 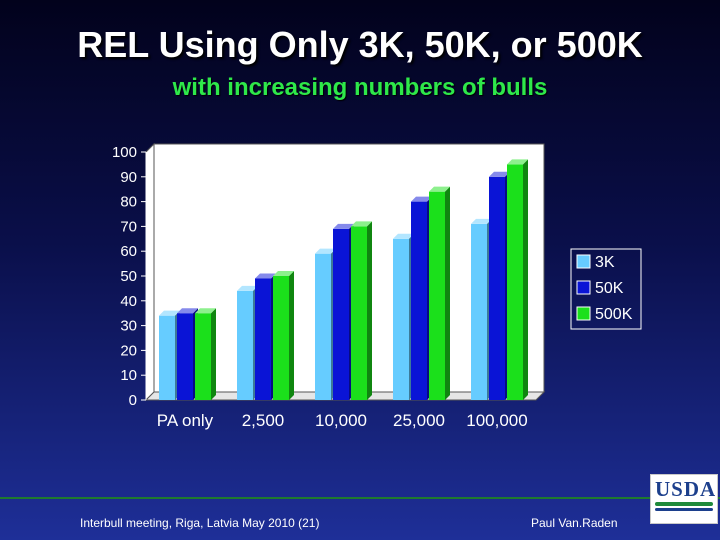 I want to click on x-tick-label: 10,000, so click(x=341, y=420).